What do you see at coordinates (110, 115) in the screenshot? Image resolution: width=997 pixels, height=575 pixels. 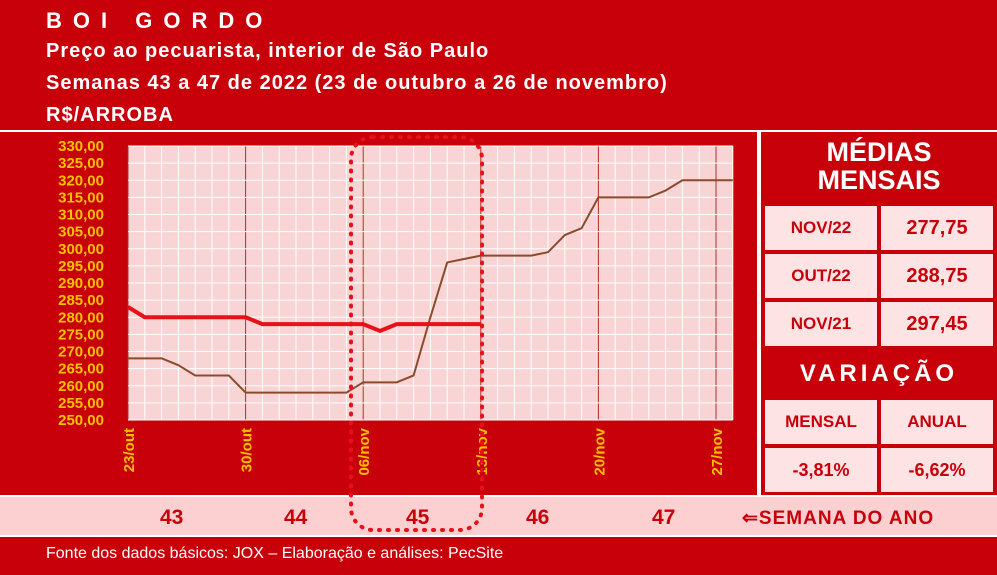 I see `unit: R$/ARROBA` at bounding box center [110, 115].